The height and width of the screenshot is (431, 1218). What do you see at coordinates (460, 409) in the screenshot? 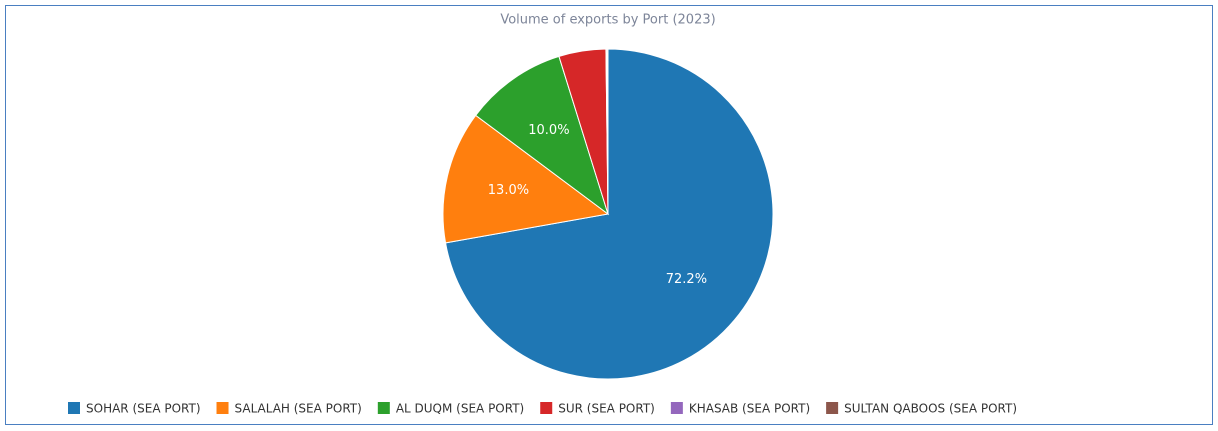
I see `legend-label: AL DUQM (SEA PORT)` at bounding box center [460, 409].